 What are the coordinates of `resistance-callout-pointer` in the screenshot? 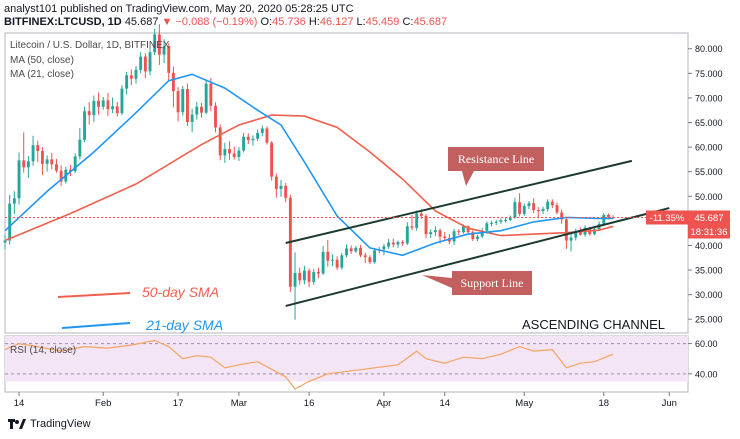 It's located at (468, 178).